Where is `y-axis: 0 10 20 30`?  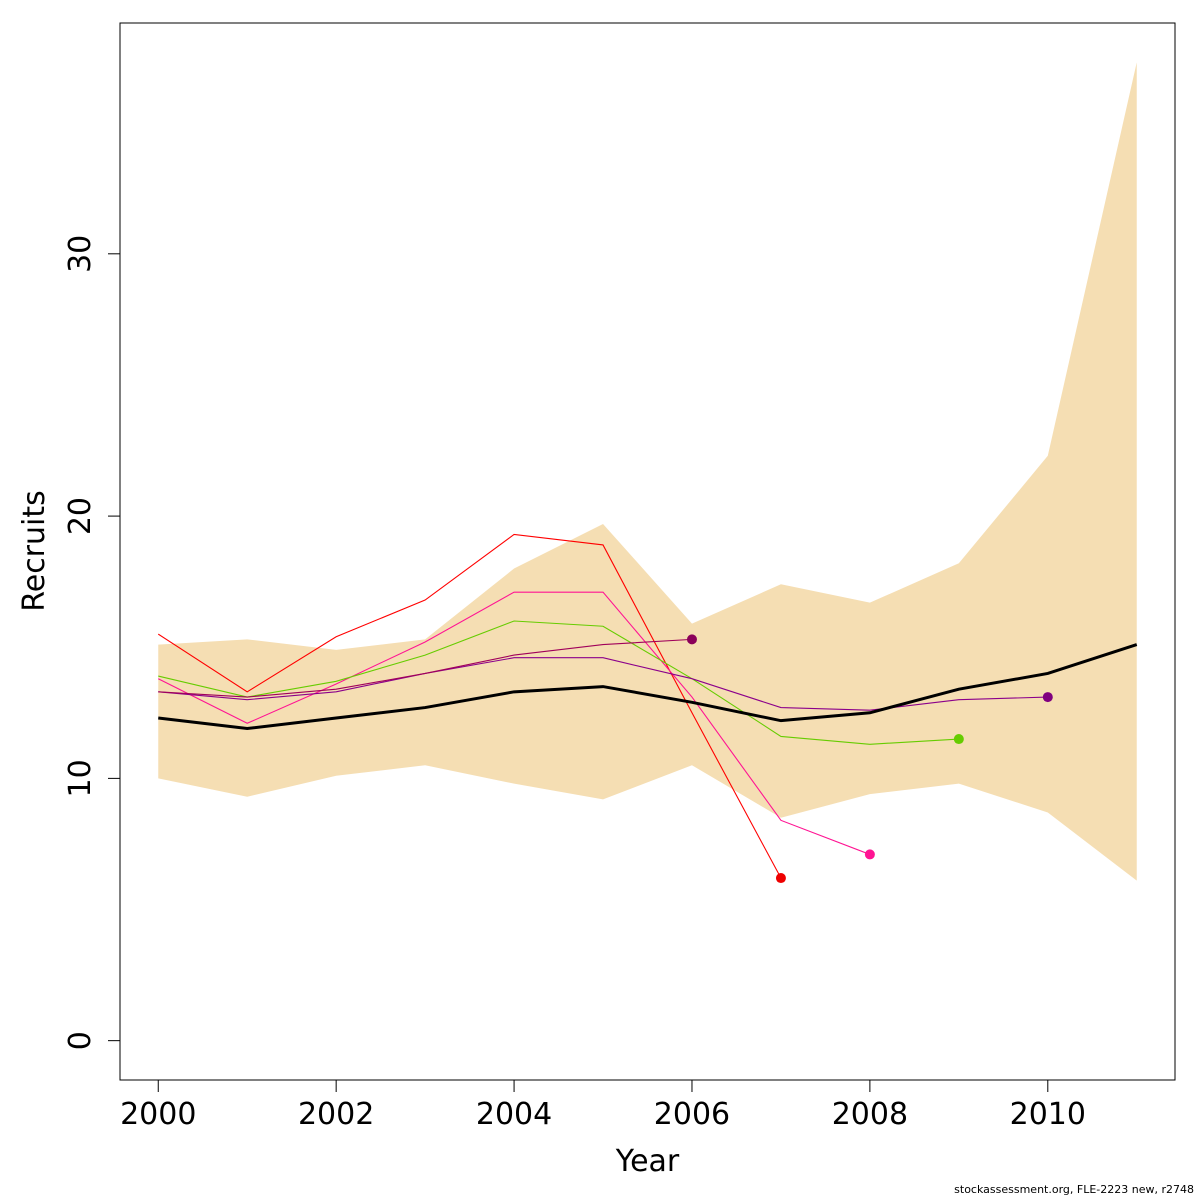
y-axis: 0 10 20 30 is located at coordinates (92, 642).